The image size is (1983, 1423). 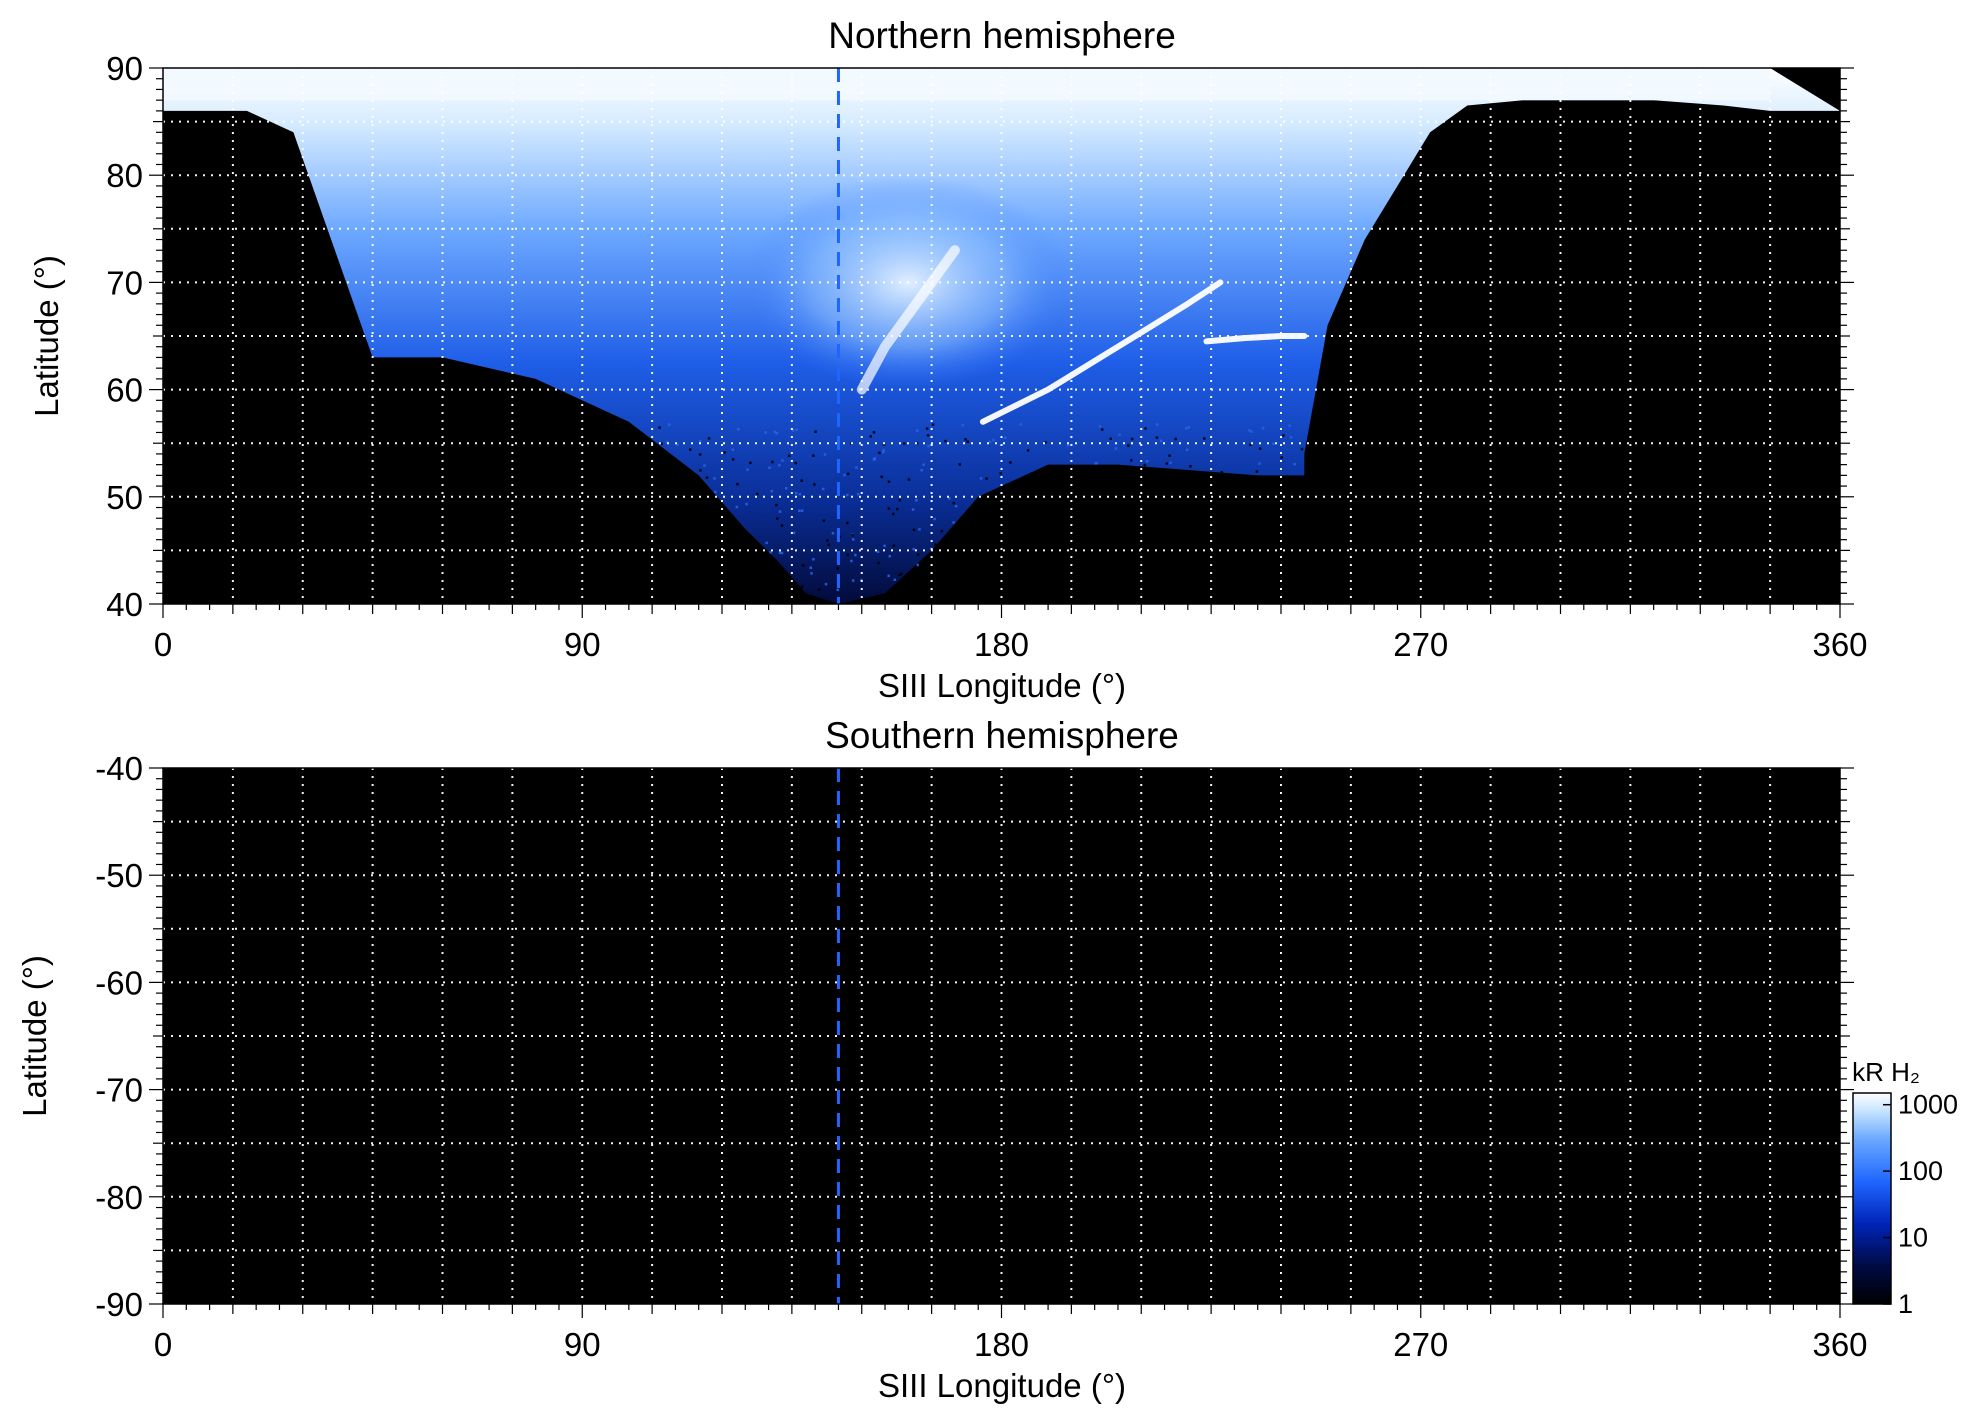 I want to click on y-tick-label: -70, so click(x=119, y=1090).